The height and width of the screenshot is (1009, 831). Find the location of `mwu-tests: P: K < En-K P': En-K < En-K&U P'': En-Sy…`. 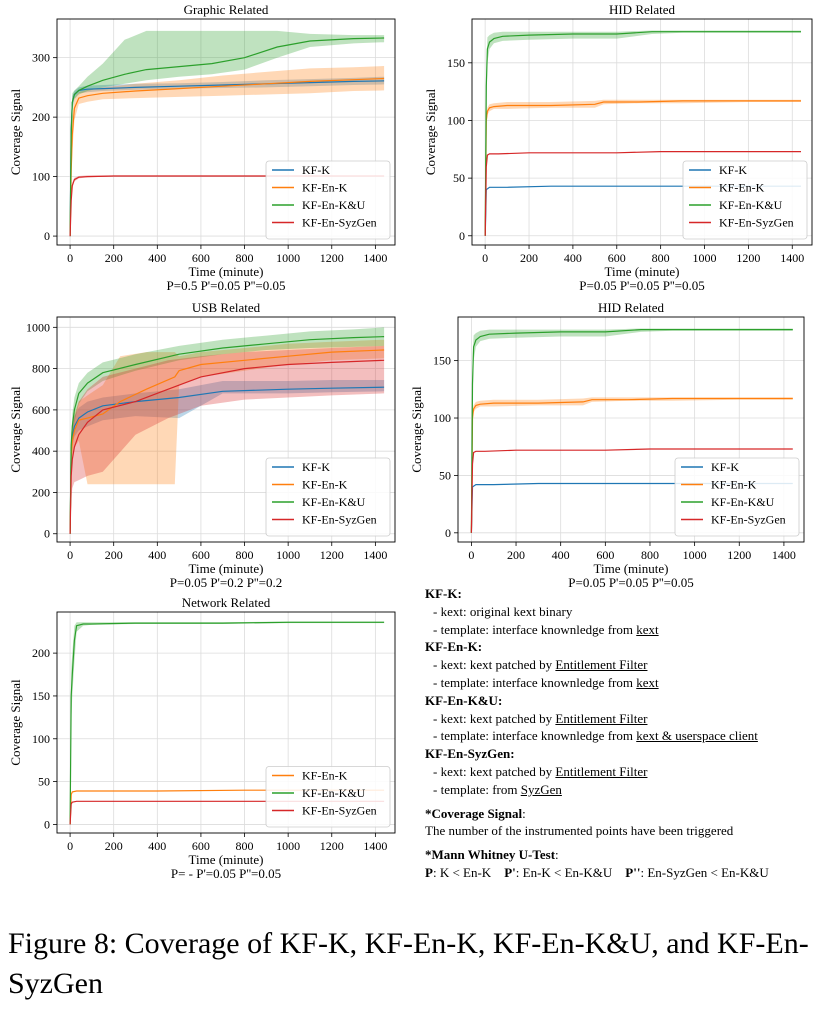

mwu-tests: P: K < En-K P': En-K < En-K&U P'': En-Sy… is located at coordinates (597, 872).